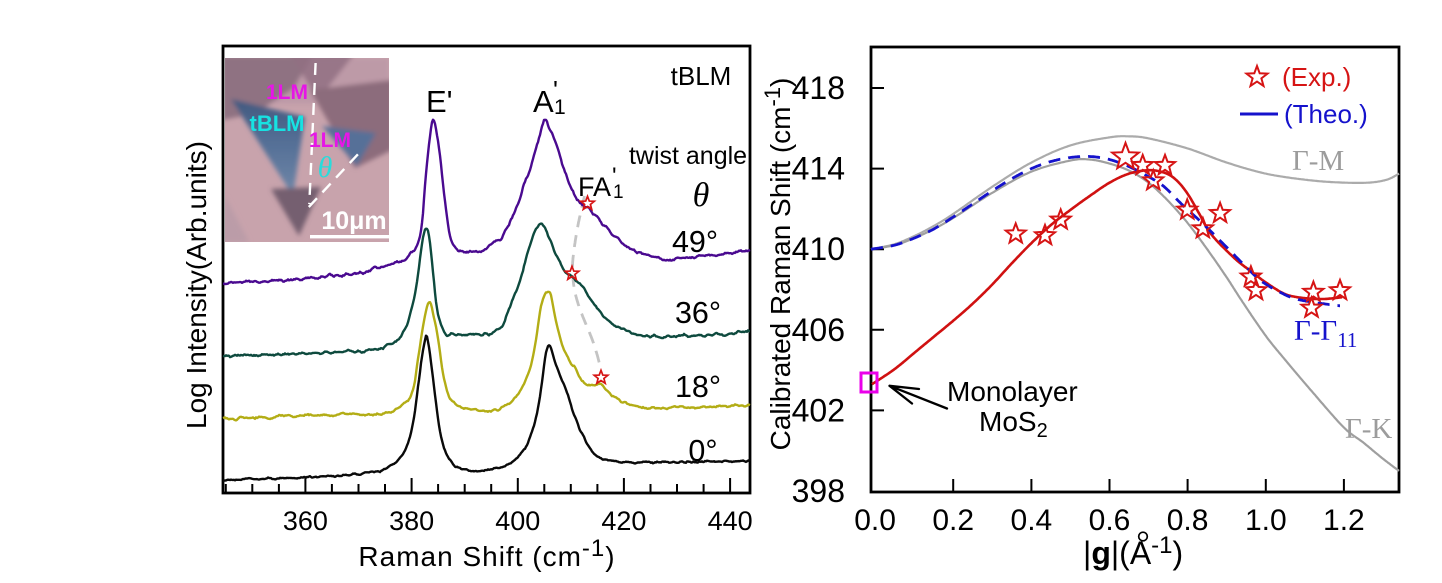  I want to click on svg-text: (Theo.), so click(1326, 114).